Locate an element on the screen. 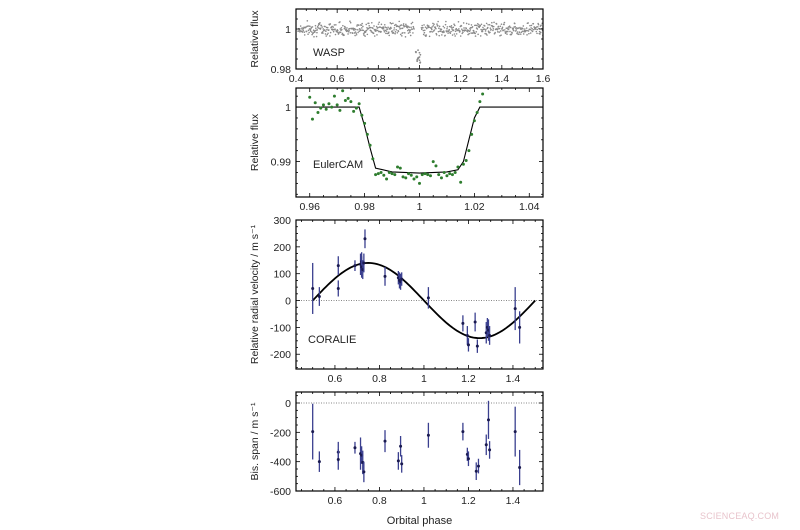 The image size is (800, 530). x-tick-label: 0.8 is located at coordinates (378, 79).